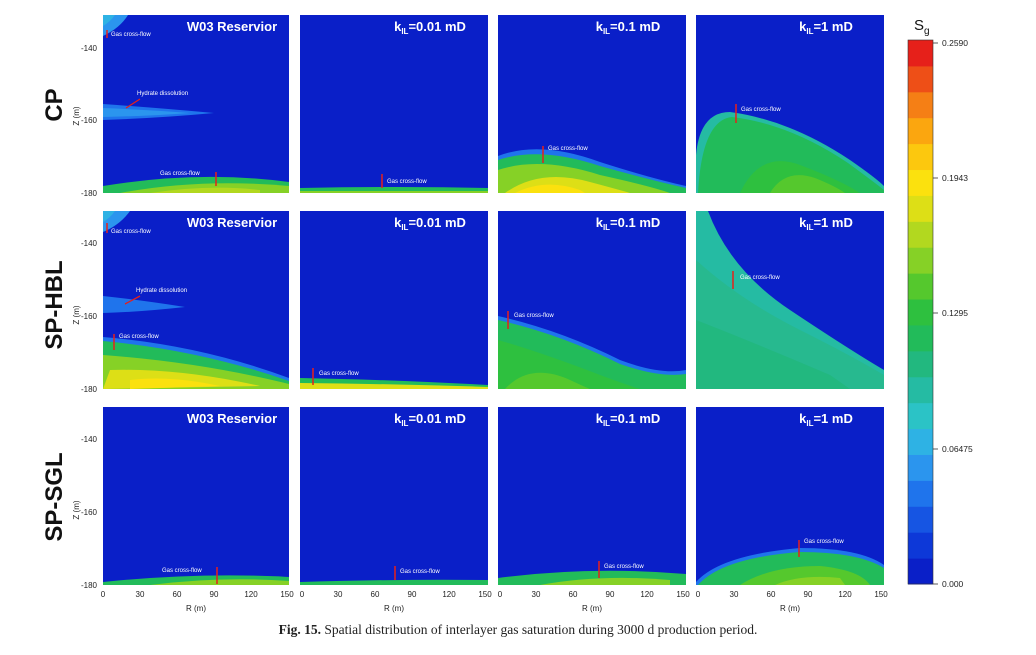 The image size is (1036, 655). What do you see at coordinates (592, 496) in the screenshot?
I see `heatmap-panel-sgl-01: kIL=0.1 mD Gas cross-flow` at bounding box center [592, 496].